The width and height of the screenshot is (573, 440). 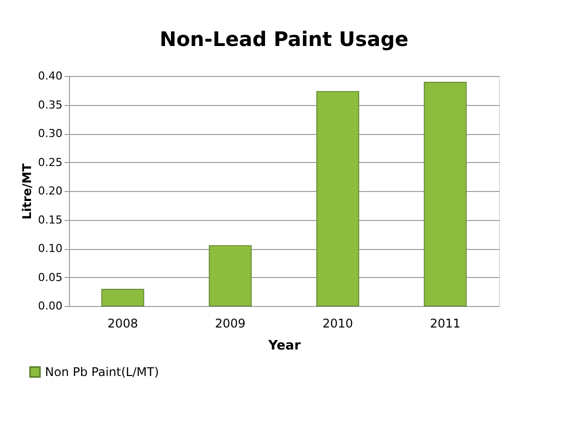 What do you see at coordinates (50, 76) in the screenshot?
I see `y-tick-label: 0.40` at bounding box center [50, 76].